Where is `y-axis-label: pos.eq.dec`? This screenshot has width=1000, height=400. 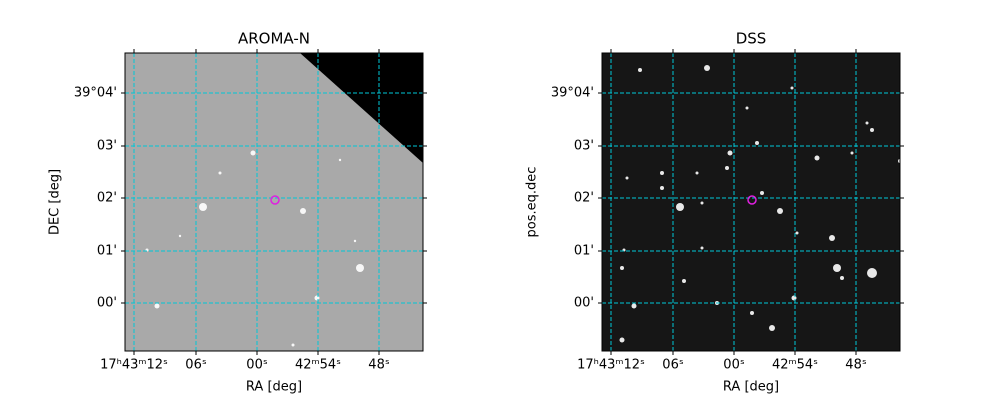 y-axis-label: pos.eq.dec is located at coordinates (532, 202).